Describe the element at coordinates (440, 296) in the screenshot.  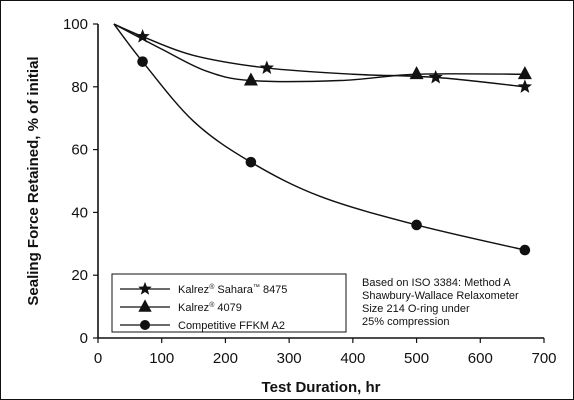
I see `method-note-line: Shawbury-Wallace Relaxometer` at that location.